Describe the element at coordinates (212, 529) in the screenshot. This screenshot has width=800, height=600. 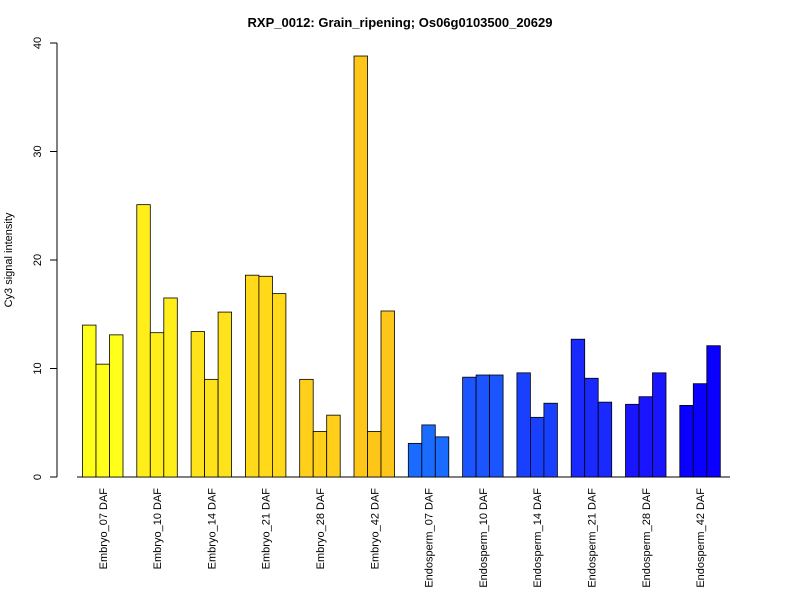
I see `x-category-label: Embryo_14 DAF` at that location.